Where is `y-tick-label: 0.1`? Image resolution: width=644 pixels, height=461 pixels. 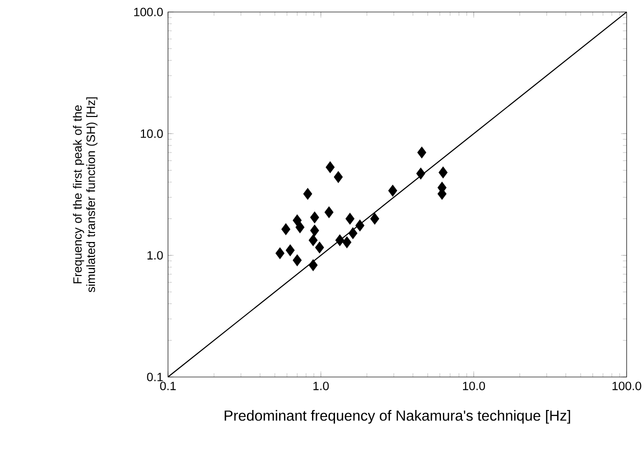
y-tick-label: 0.1 is located at coordinates (155, 377).